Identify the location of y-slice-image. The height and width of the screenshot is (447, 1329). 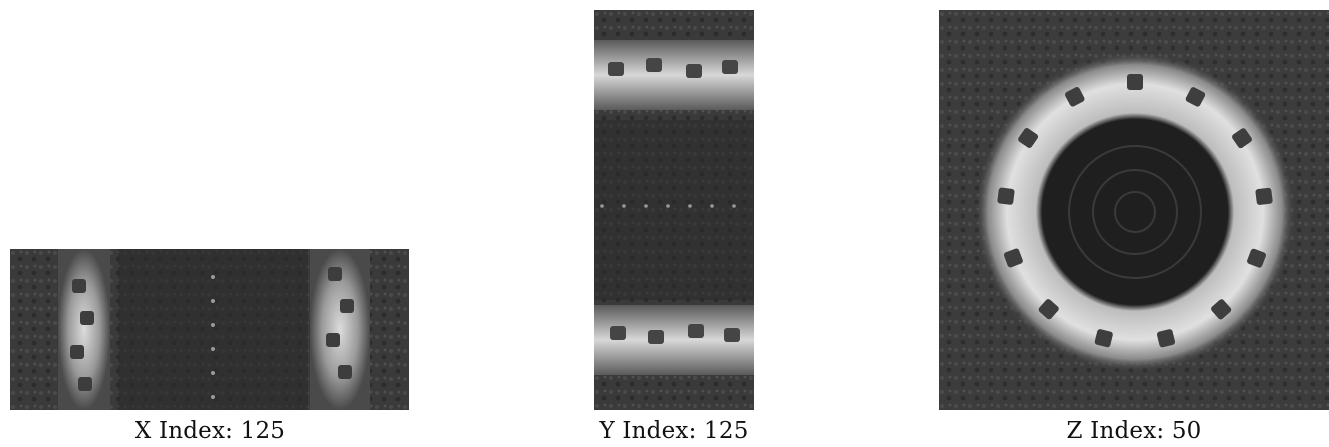
(674, 210).